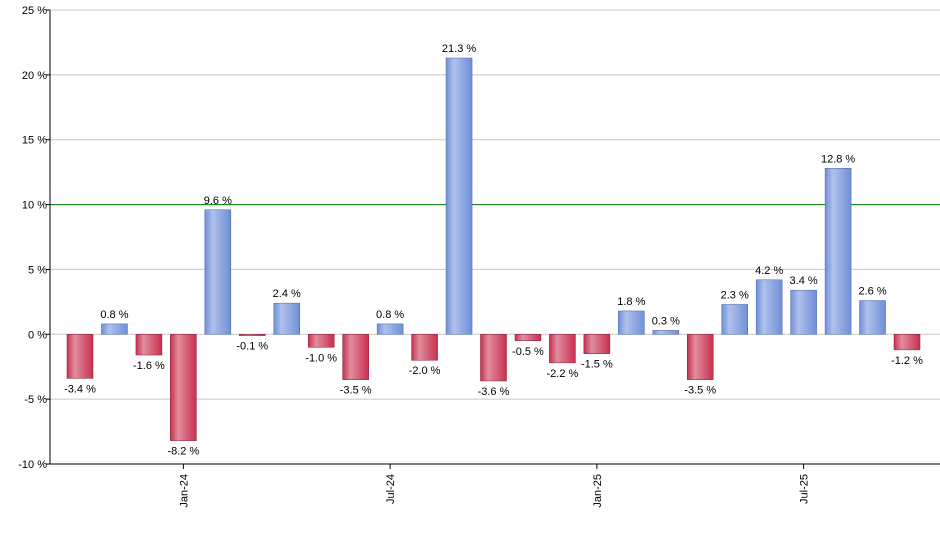 This screenshot has width=940, height=550. Describe the element at coordinates (80, 389) in the screenshot. I see `data-label: -3.4 %` at that location.